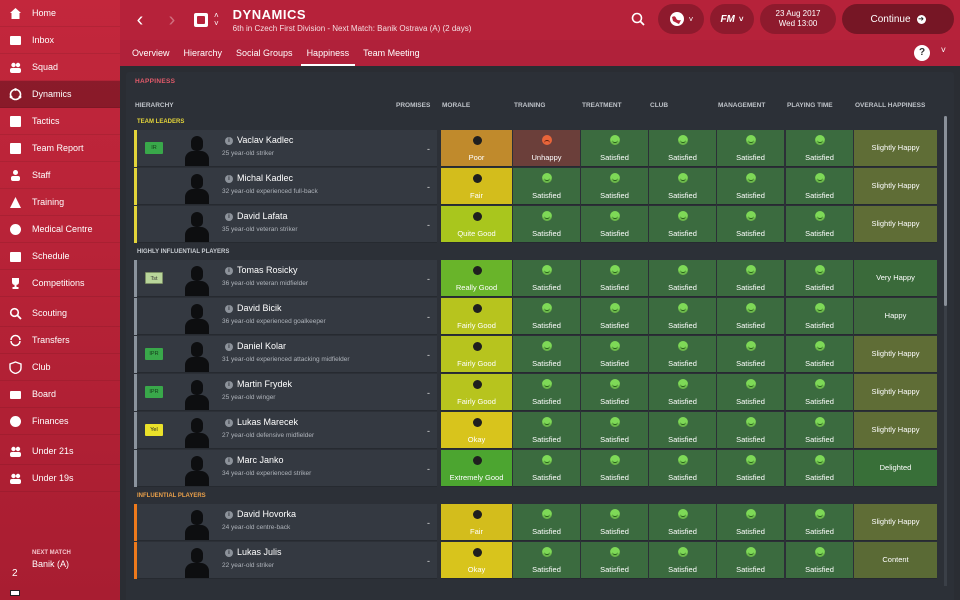 Image resolution: width=960 pixels, height=600 pixels. Describe the element at coordinates (476, 560) in the screenshot. I see `morale-cell: Okay` at that location.